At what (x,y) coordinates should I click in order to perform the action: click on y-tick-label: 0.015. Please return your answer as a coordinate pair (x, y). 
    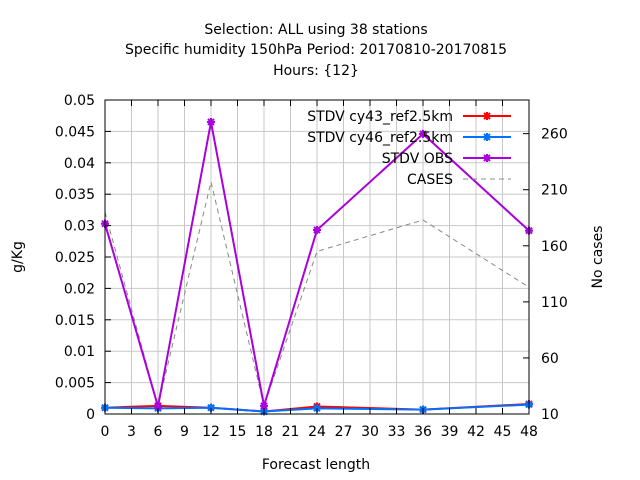
    Looking at the image, I should click on (75, 321).